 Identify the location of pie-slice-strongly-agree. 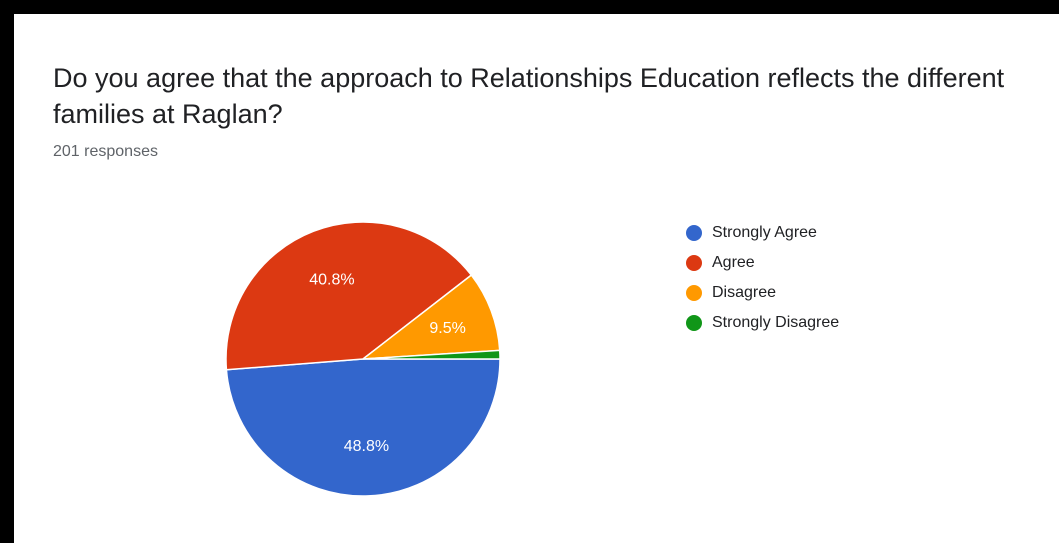
(363, 427).